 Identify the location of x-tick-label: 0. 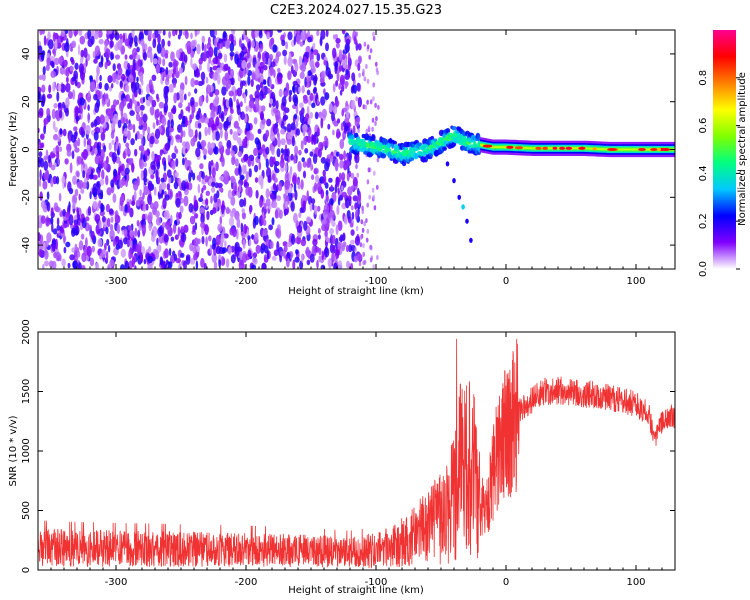
(506, 281).